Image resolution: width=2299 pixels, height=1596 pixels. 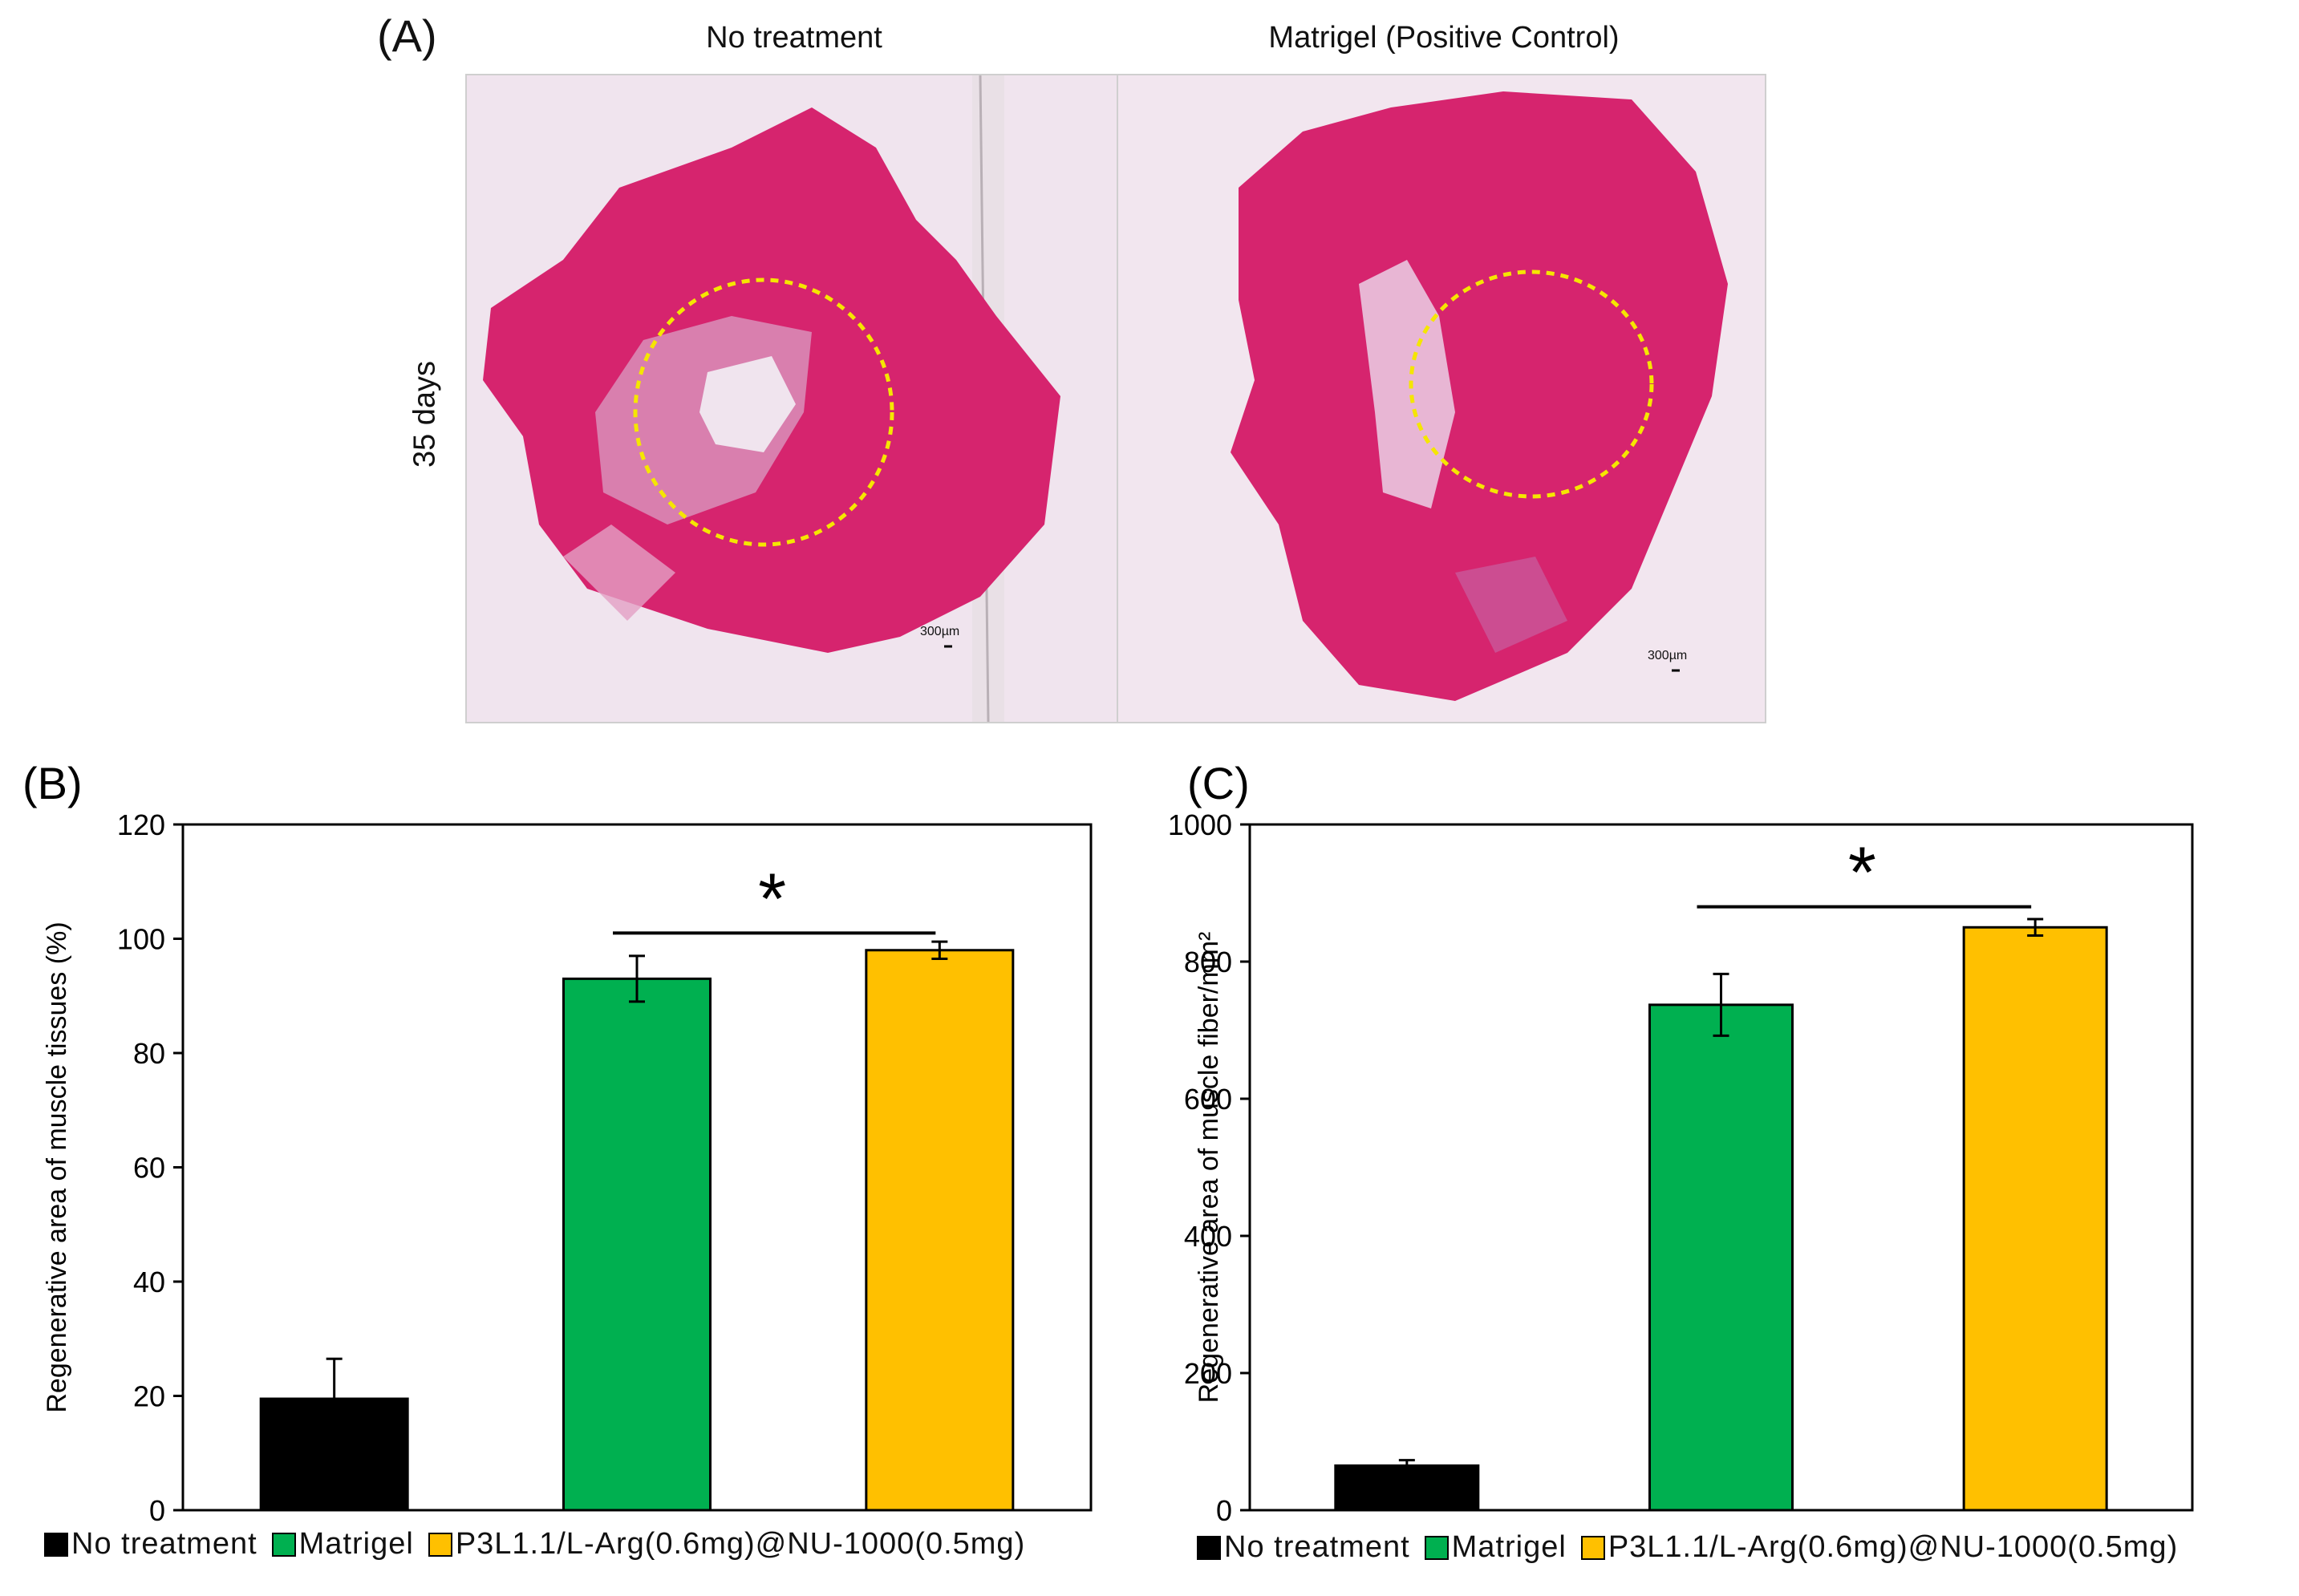 What do you see at coordinates (1444, 38) in the screenshot?
I see `image-title-matrigel: Matrigel (Positive Control)` at bounding box center [1444, 38].